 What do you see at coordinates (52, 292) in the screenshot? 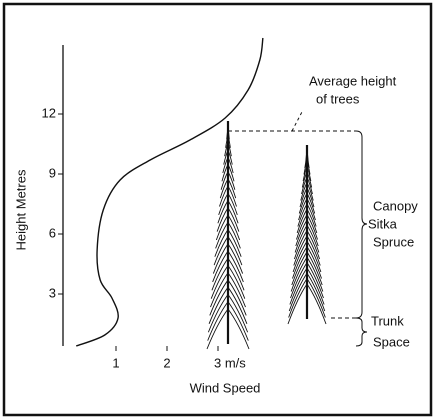
I see `y-tick-label: 3` at bounding box center [52, 292].